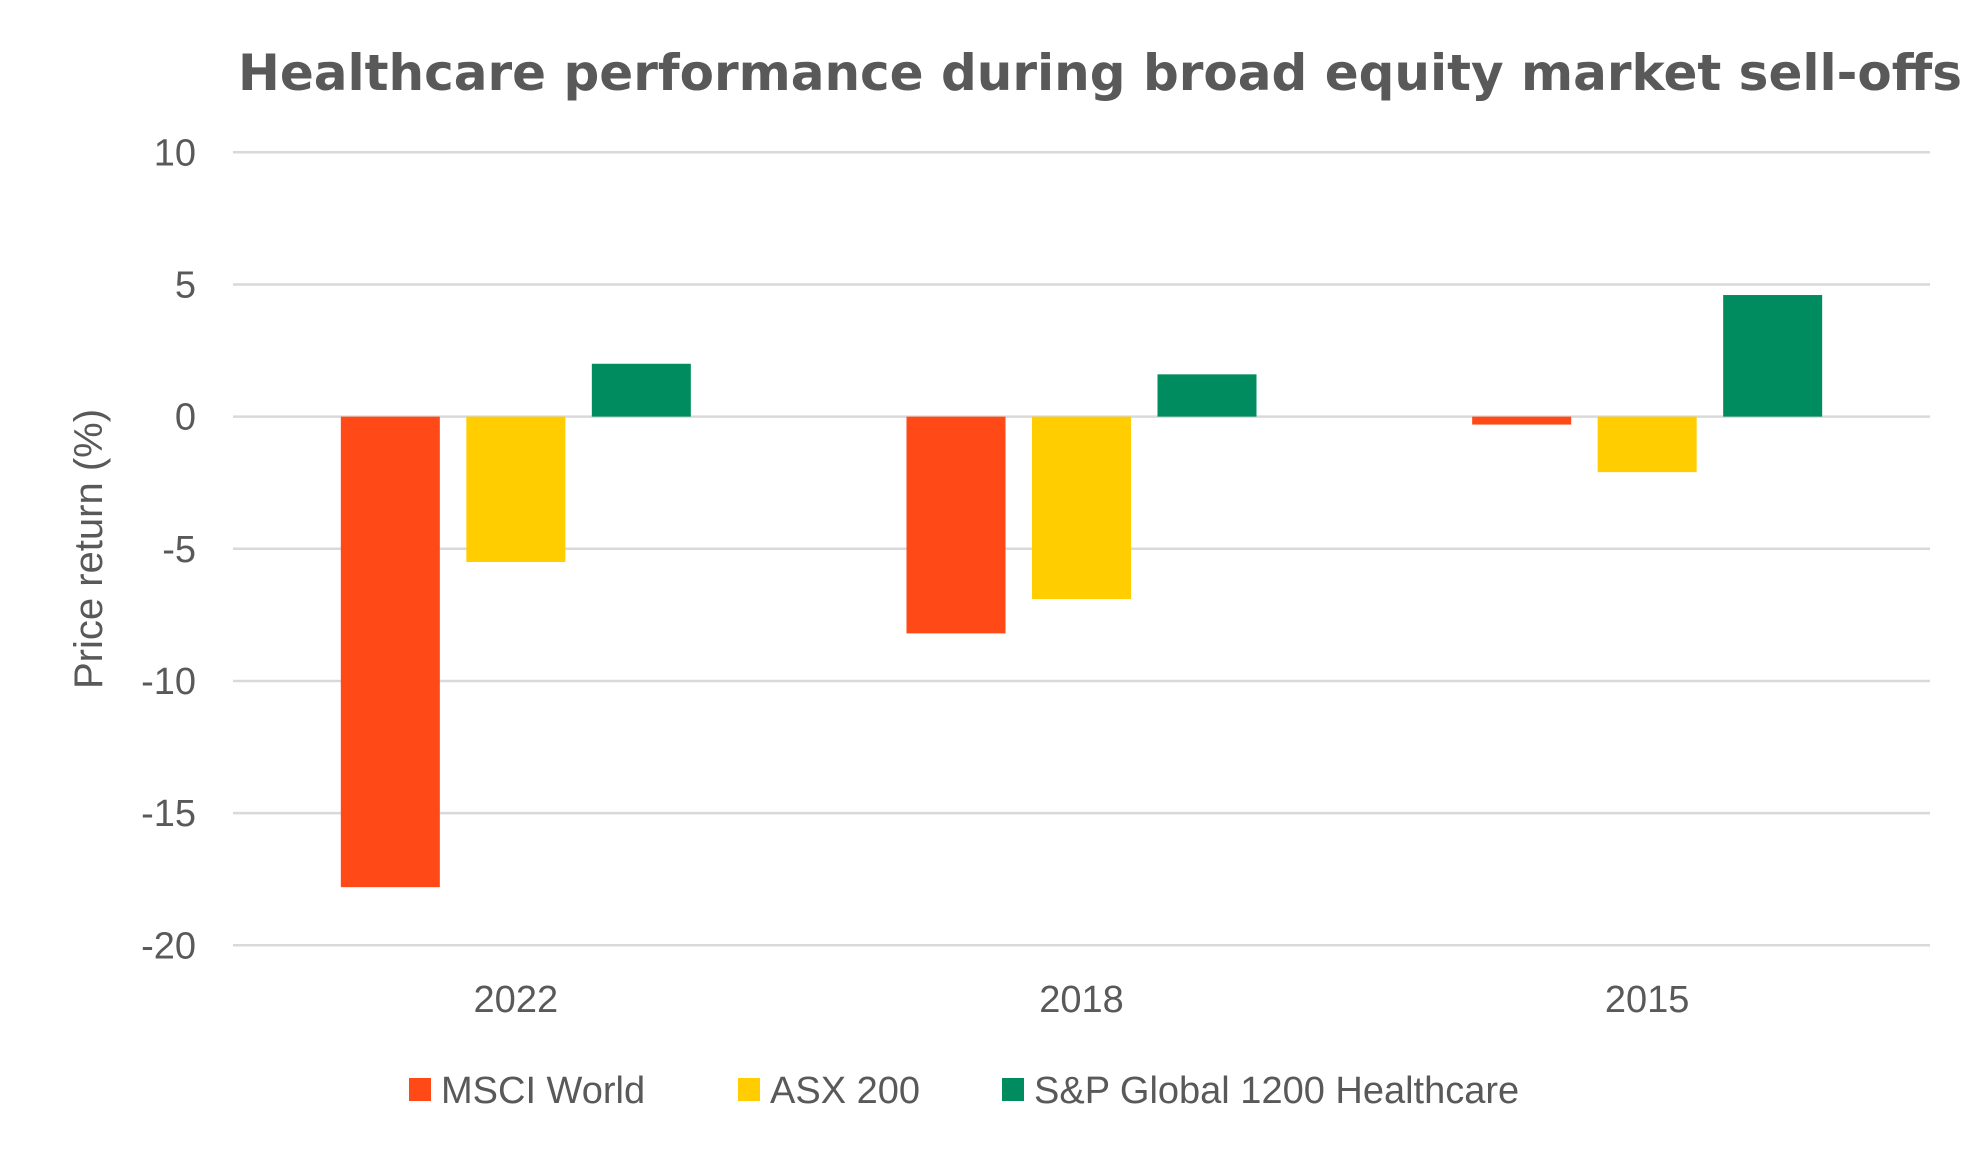 Image resolution: width=1980 pixels, height=1155 pixels. Describe the element at coordinates (390, 652) in the screenshot. I see `bar-msci-world-2022` at that location.